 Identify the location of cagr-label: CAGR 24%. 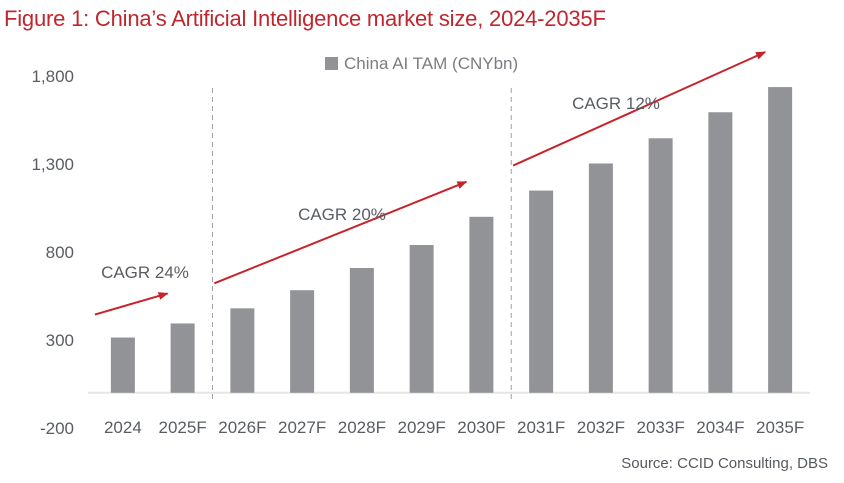
(145, 272).